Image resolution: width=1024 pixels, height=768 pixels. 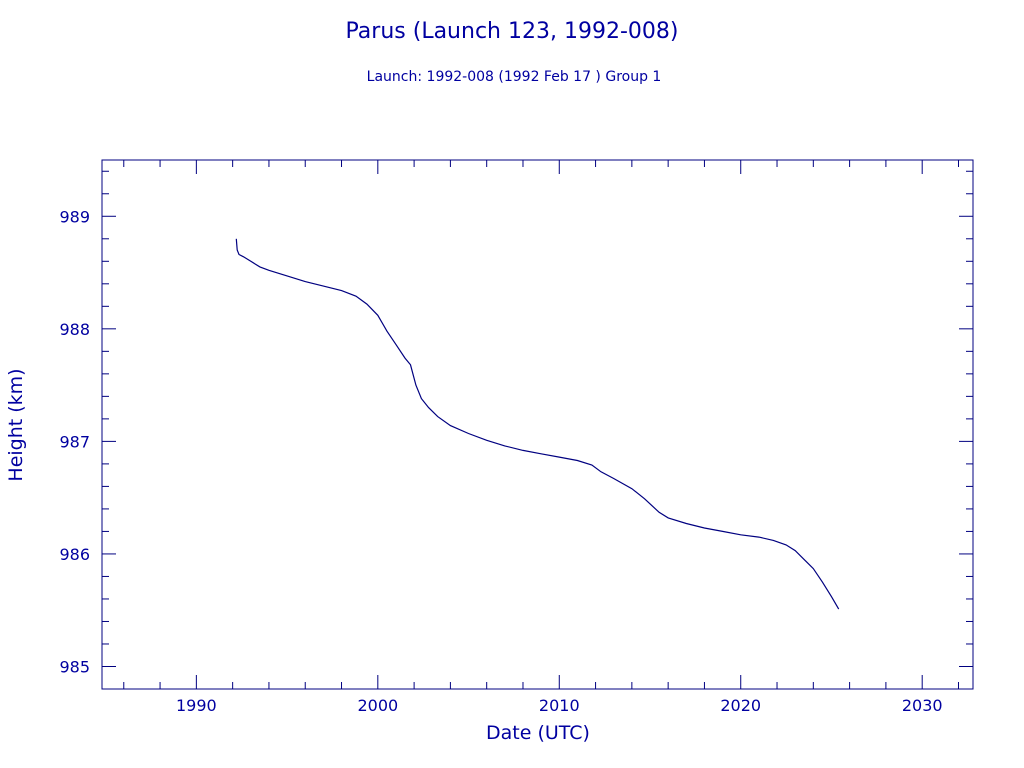 I want to click on x-tick-label: 2030, so click(x=922, y=705).